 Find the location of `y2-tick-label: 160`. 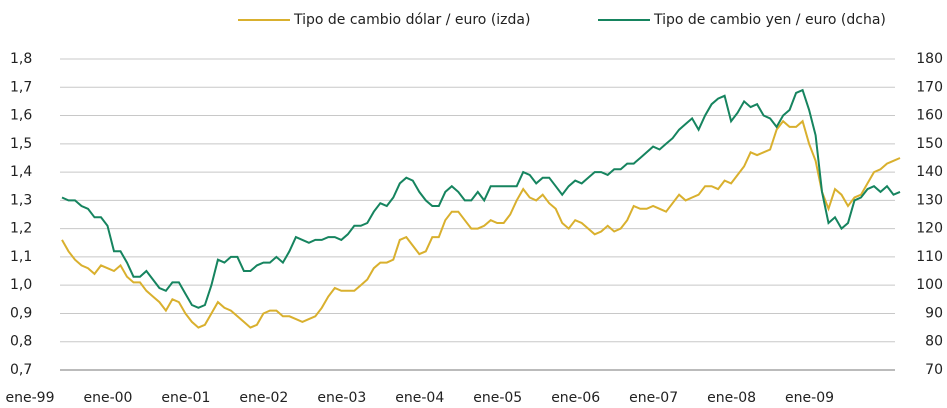

y2-tick-label: 160 is located at coordinates (929, 116).